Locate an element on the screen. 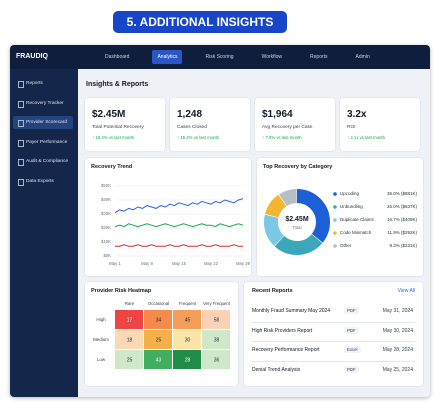 Image resolution: width=441 pixels, height=416 pixels. value-label: 26.0% ($637K) is located at coordinates (402, 206).